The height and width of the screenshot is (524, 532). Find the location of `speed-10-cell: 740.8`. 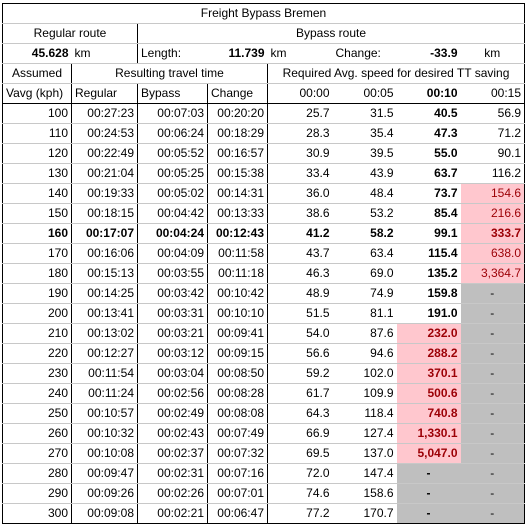

speed-10-cell: 740.8 is located at coordinates (428, 413).